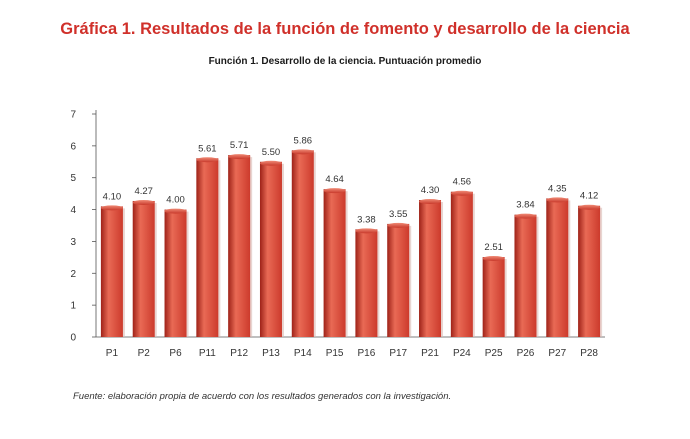 The width and height of the screenshot is (690, 439). I want to click on data-label: 4.10, so click(112, 196).